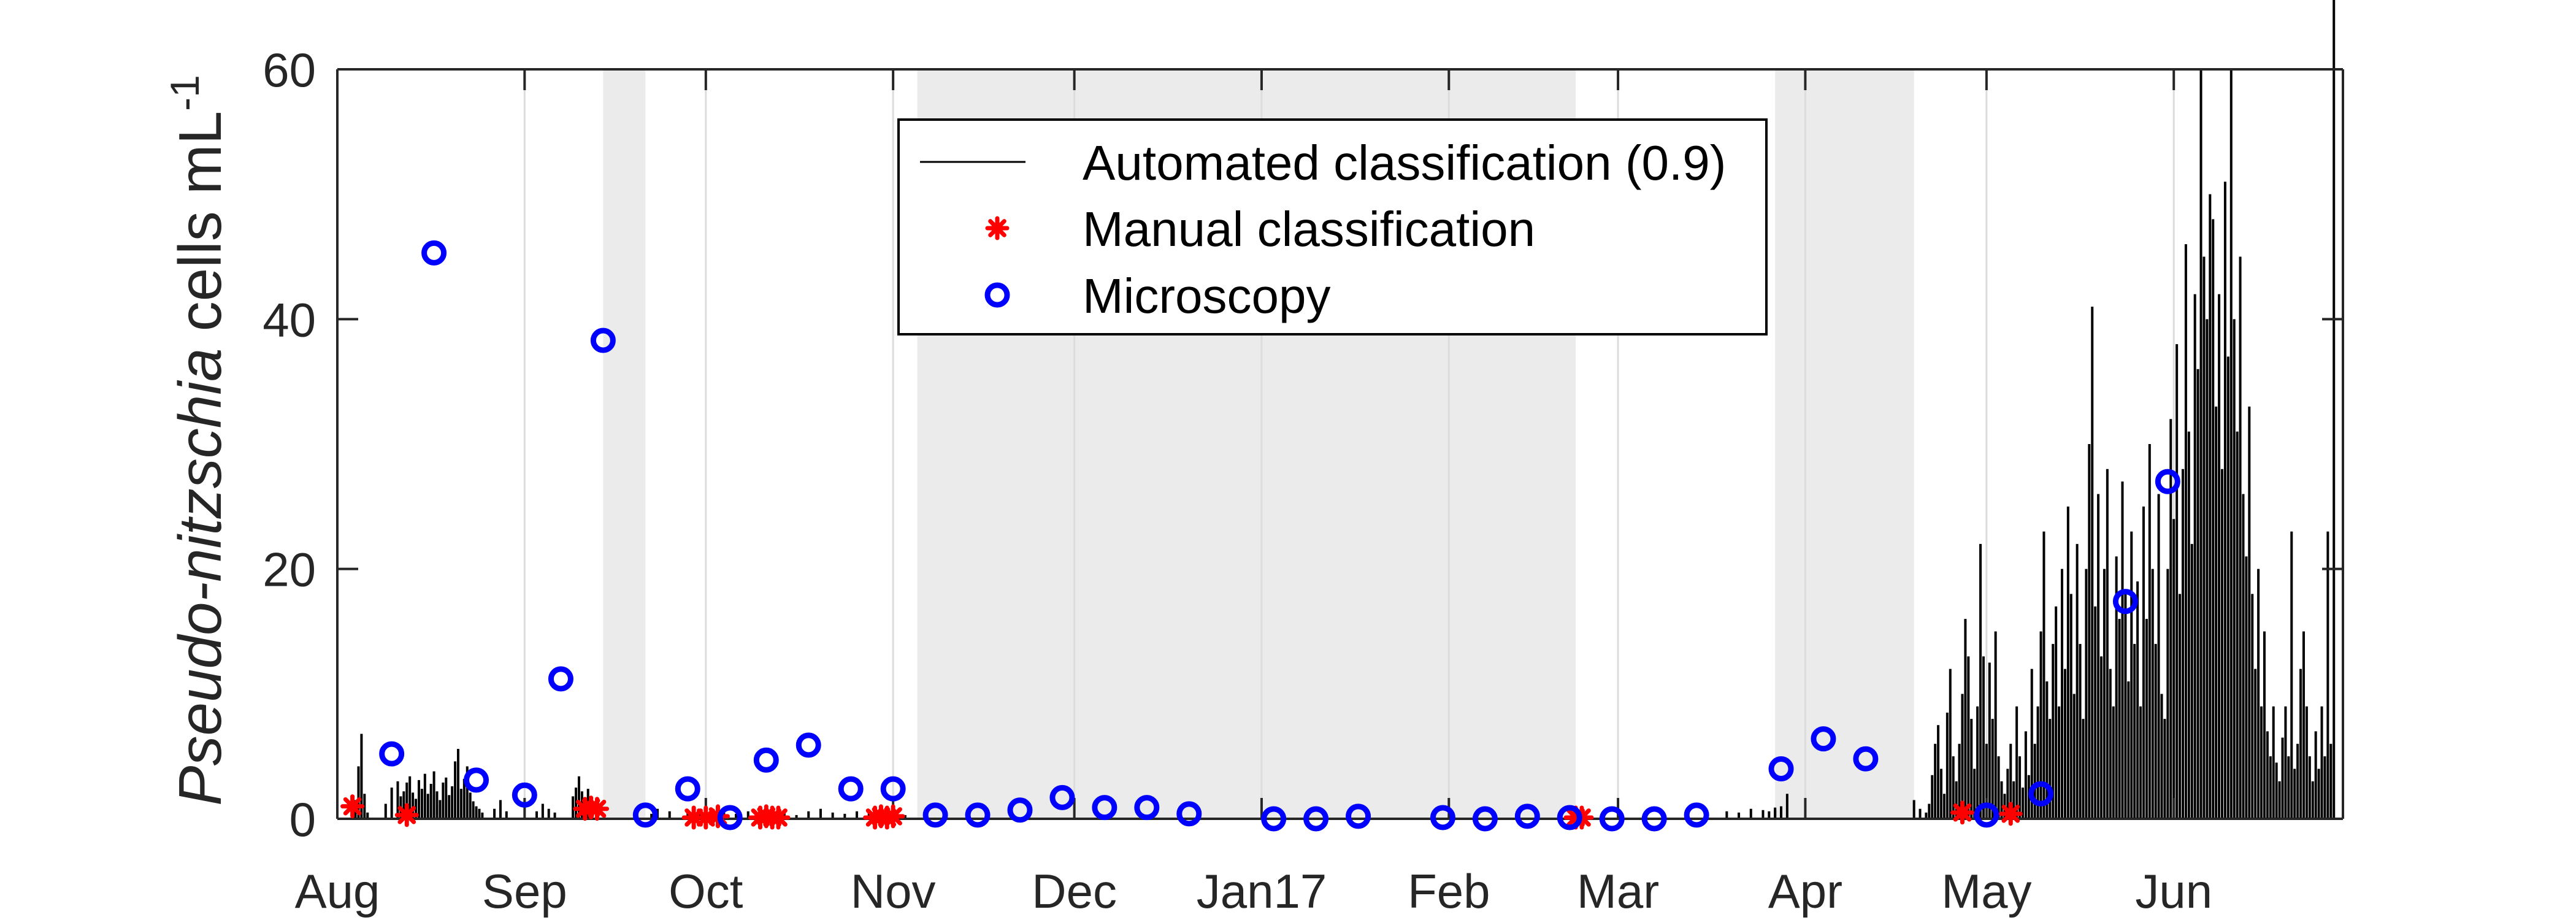 Image resolution: width=2576 pixels, height=920 pixels. Describe the element at coordinates (1618, 891) in the screenshot. I see `x-tick-label-7: Mar` at that location.